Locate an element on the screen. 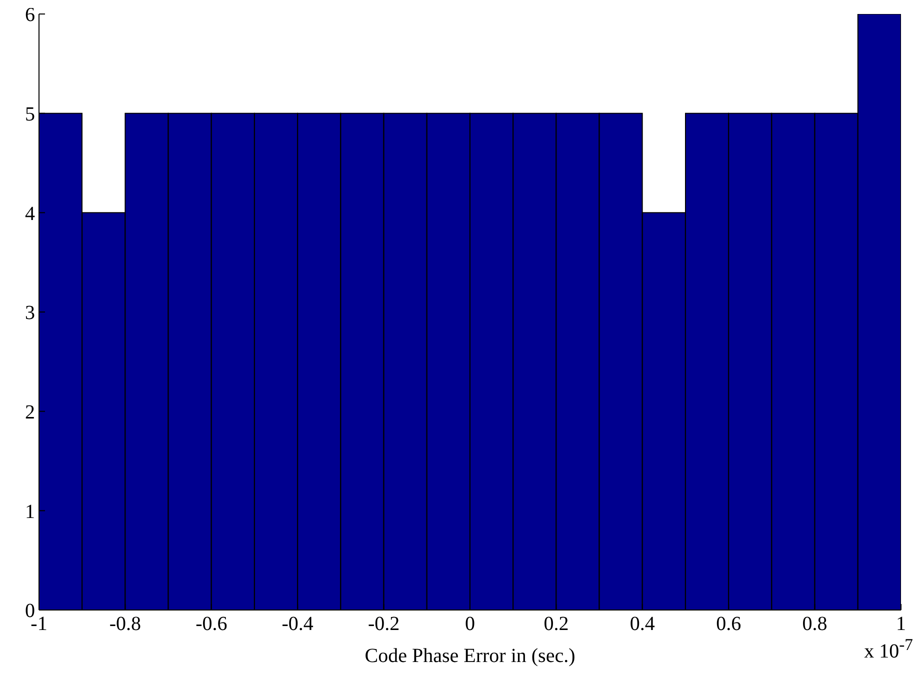  y-tick-label: 4 is located at coordinates (30, 213).